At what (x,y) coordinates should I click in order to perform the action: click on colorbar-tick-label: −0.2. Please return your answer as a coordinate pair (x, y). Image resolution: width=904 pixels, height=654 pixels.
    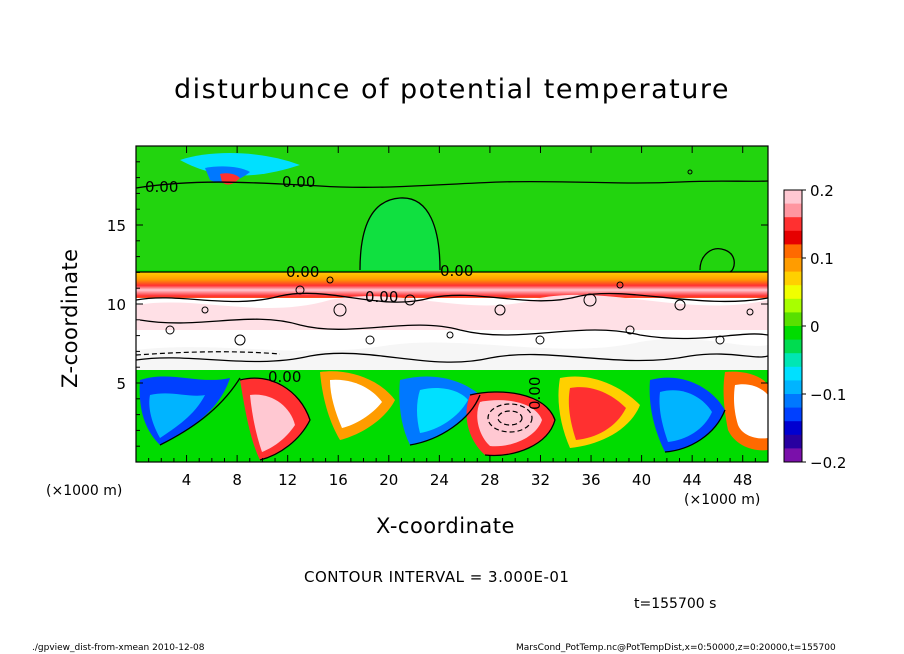
    Looking at the image, I should click on (828, 463).